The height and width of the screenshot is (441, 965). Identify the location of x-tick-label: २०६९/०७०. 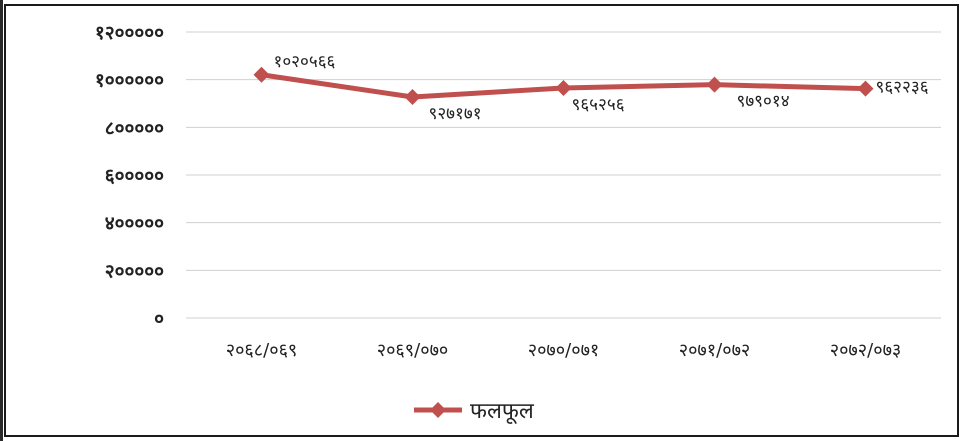
(413, 350).